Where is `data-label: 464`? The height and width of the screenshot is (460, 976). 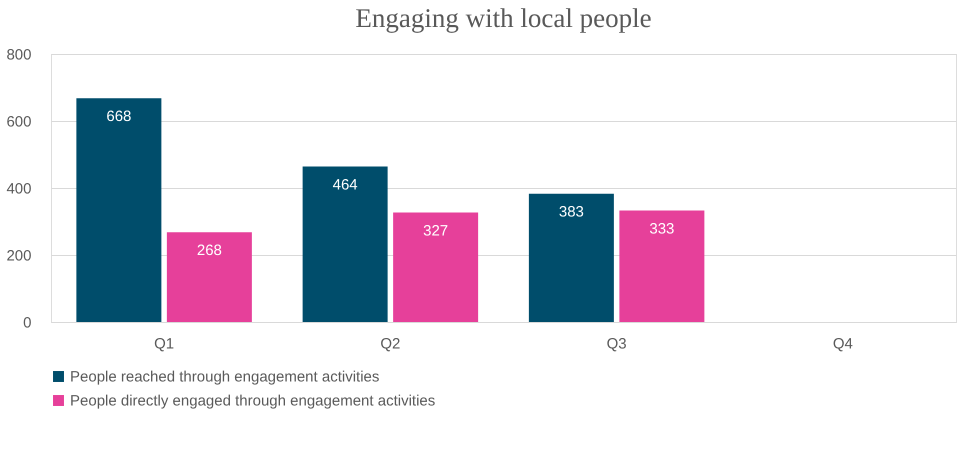
data-label: 464 is located at coordinates (345, 185).